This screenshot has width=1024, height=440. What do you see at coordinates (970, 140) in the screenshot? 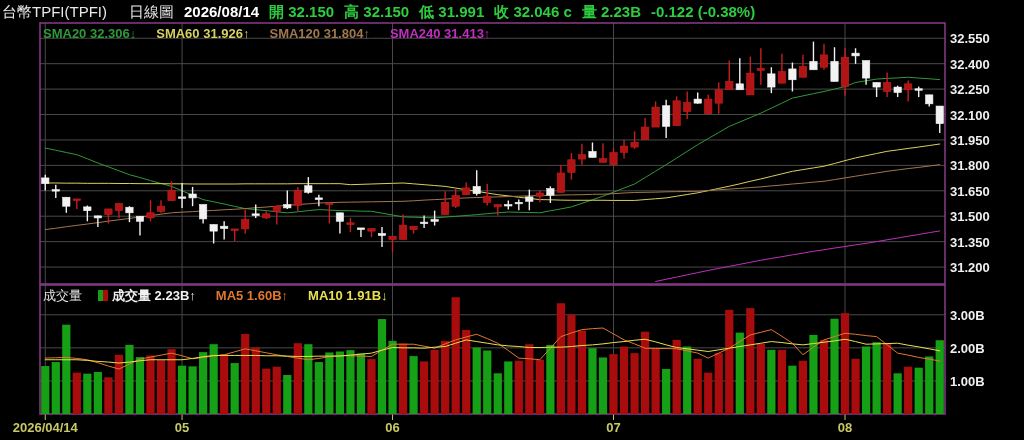
I see `y-tick-label: 31.950` at bounding box center [970, 140].